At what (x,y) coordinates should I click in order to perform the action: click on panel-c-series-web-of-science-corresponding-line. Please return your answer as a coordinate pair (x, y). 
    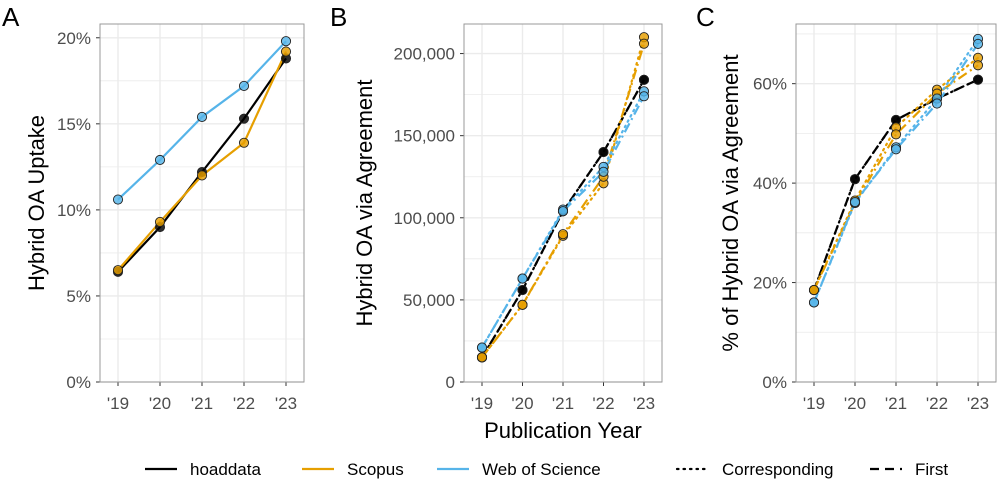
    Looking at the image, I should click on (896, 170).